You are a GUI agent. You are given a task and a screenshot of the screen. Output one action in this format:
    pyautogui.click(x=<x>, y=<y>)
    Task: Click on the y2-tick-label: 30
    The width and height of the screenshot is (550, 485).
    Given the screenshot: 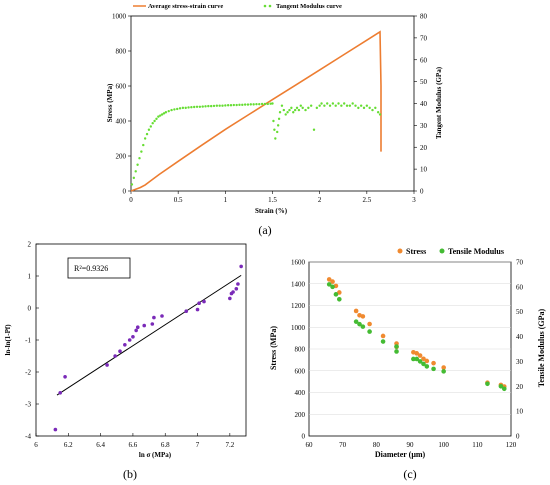 What is the action you would take?
    pyautogui.click(x=424, y=126)
    